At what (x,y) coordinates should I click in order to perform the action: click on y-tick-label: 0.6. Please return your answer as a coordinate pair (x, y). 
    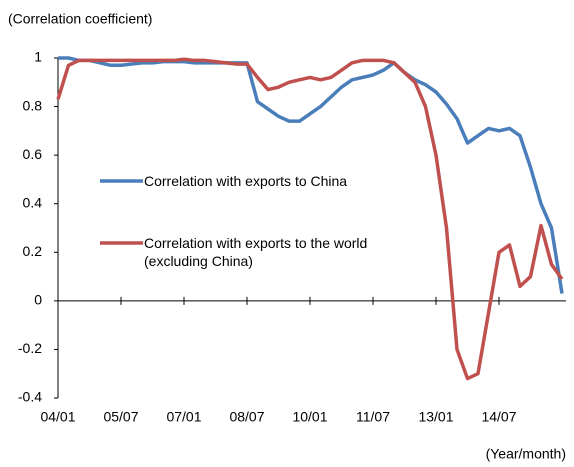
    Looking at the image, I should click on (33, 154).